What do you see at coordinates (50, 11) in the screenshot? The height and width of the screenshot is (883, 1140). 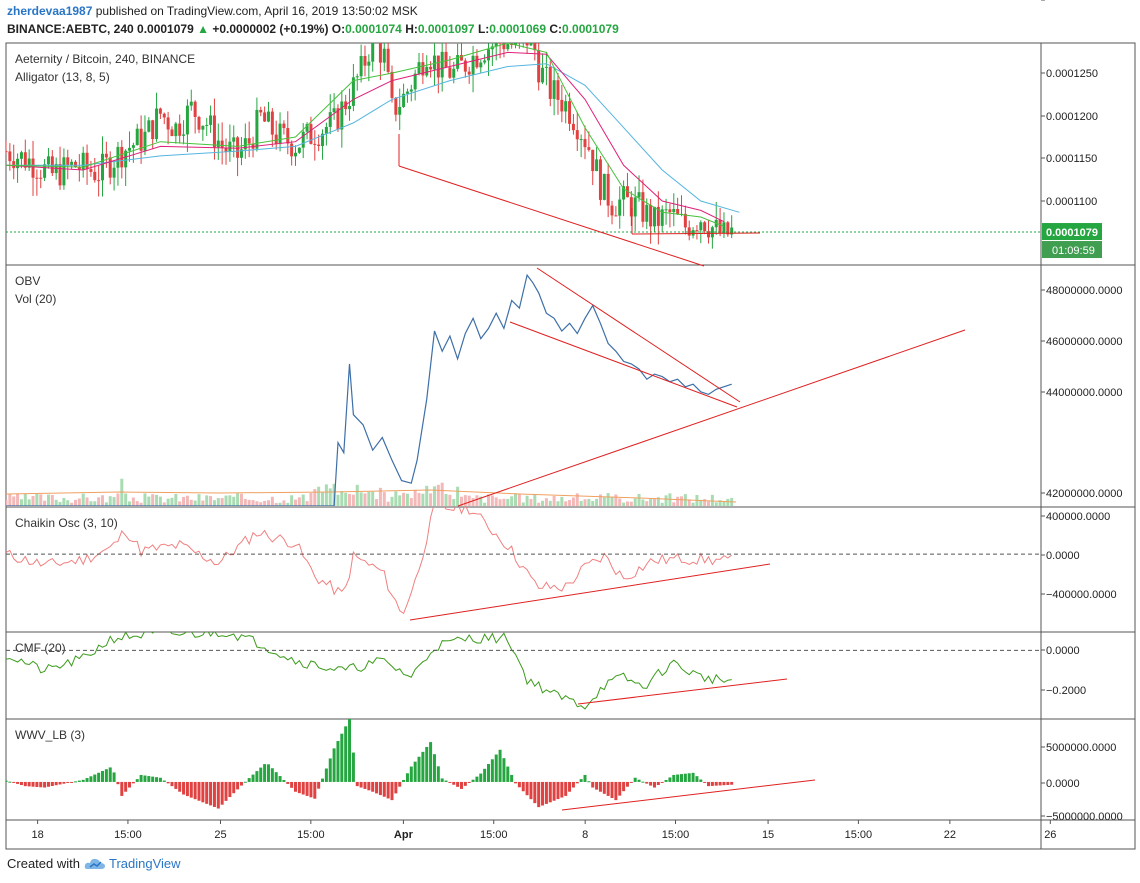 I see `author-username: zherdevaa1987` at bounding box center [50, 11].